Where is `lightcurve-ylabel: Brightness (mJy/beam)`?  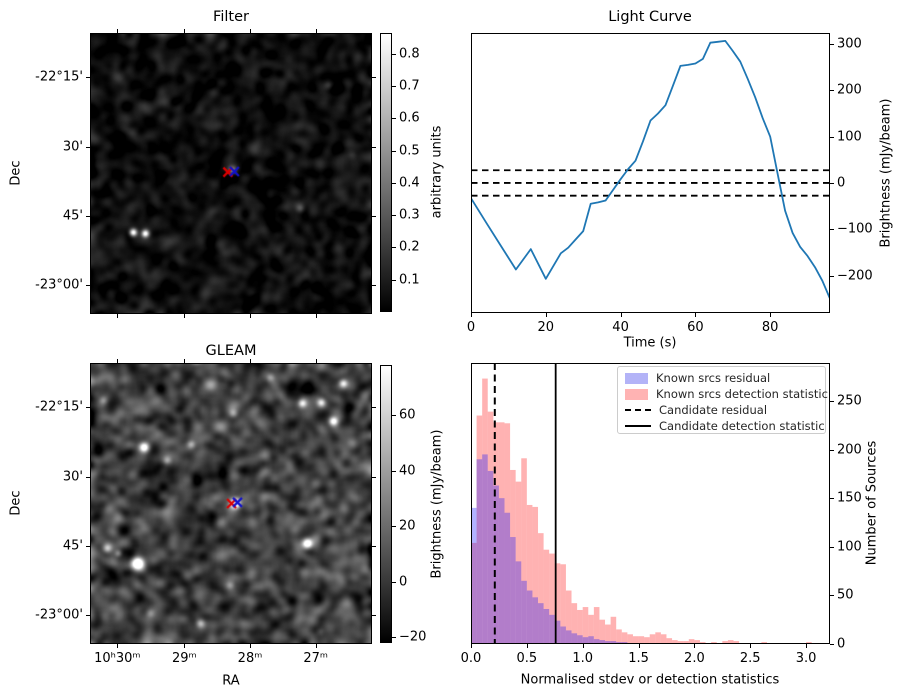
lightcurve-ylabel: Brightness (mJy/beam) is located at coordinates (886, 173).